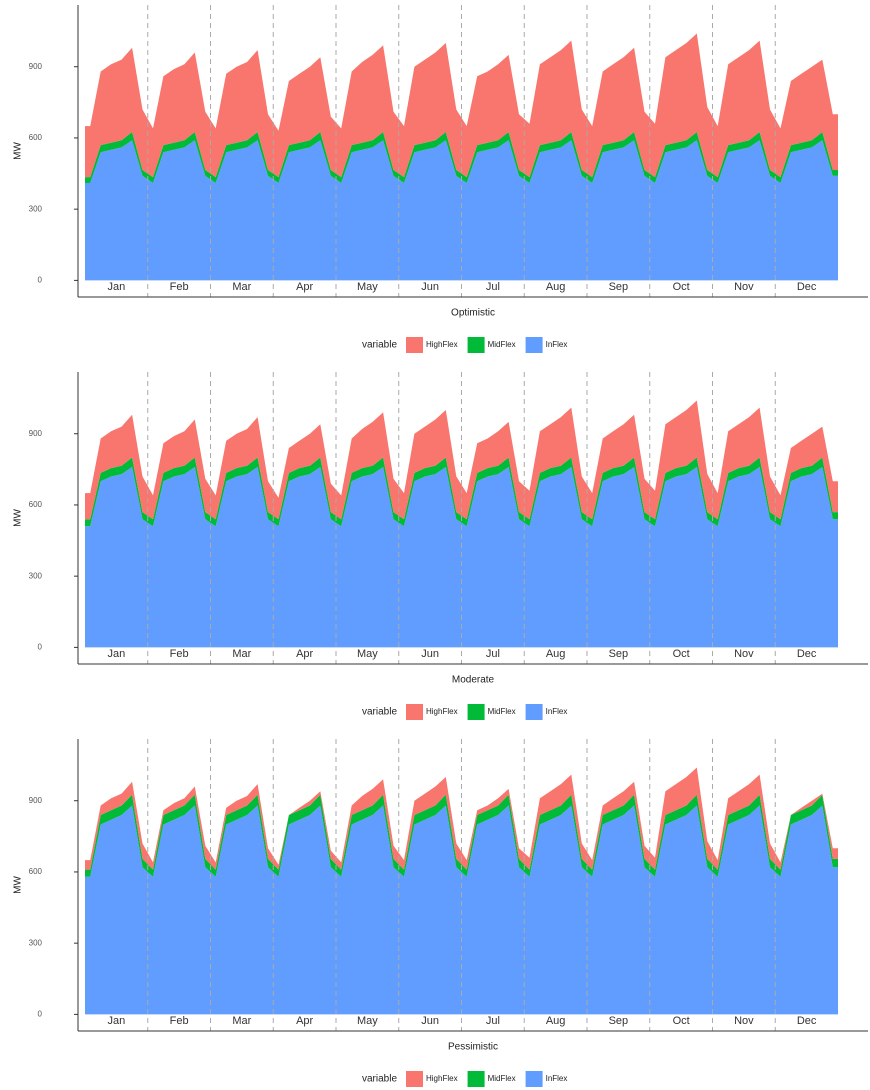  What do you see at coordinates (473, 1047) in the screenshot?
I see `x-axis-title: Pessimistic` at bounding box center [473, 1047].